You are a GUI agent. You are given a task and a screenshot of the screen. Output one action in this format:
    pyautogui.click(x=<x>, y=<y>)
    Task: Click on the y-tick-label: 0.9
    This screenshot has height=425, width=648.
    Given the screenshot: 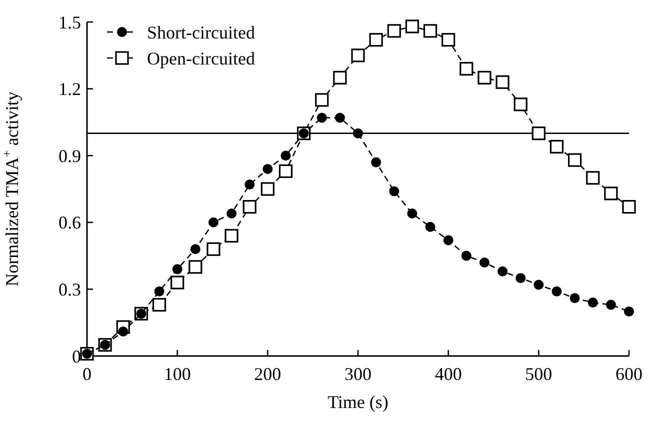 What is the action you would take?
    pyautogui.click(x=69, y=156)
    